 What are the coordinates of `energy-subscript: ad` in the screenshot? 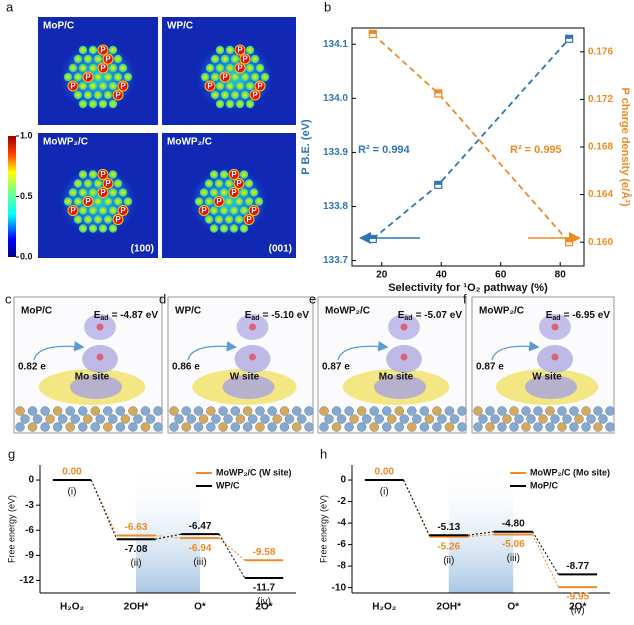 It's located at (104, 318).